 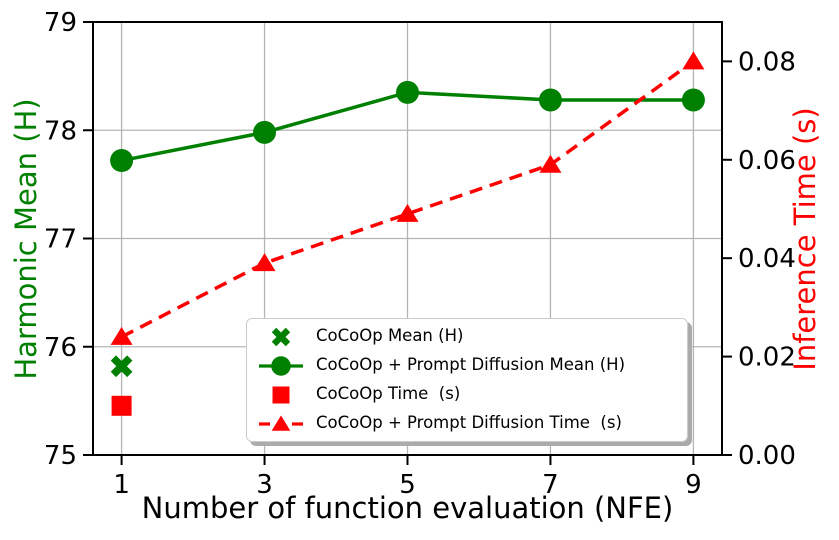 I want to click on legend-handle-square-icon, so click(x=281, y=394).